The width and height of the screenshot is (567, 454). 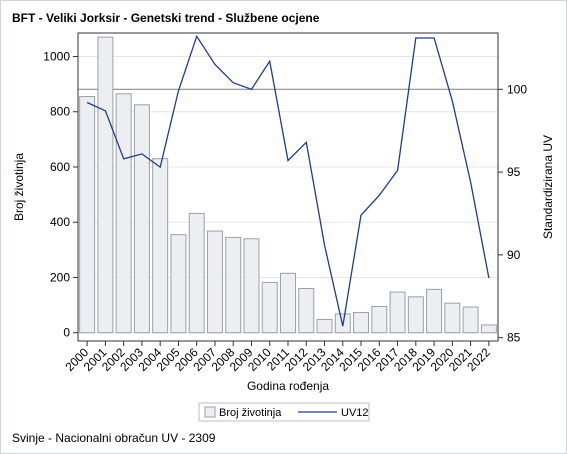 I want to click on y-tick-label-left: 600, so click(x=60, y=167).